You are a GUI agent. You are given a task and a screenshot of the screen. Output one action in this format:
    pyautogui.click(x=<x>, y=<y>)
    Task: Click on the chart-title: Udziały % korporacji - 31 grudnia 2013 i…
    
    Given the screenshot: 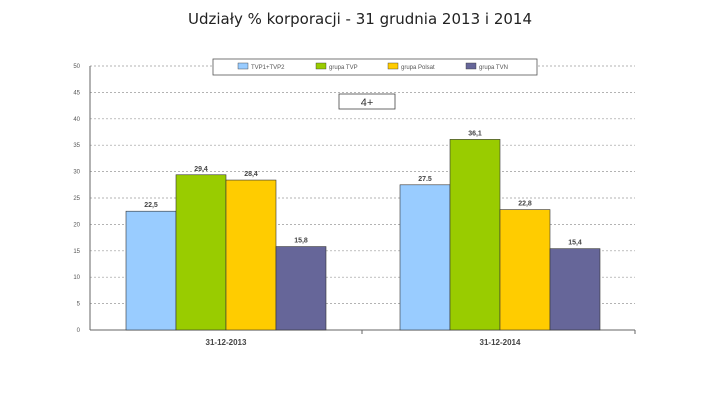 What is the action you would take?
    pyautogui.click(x=359, y=19)
    